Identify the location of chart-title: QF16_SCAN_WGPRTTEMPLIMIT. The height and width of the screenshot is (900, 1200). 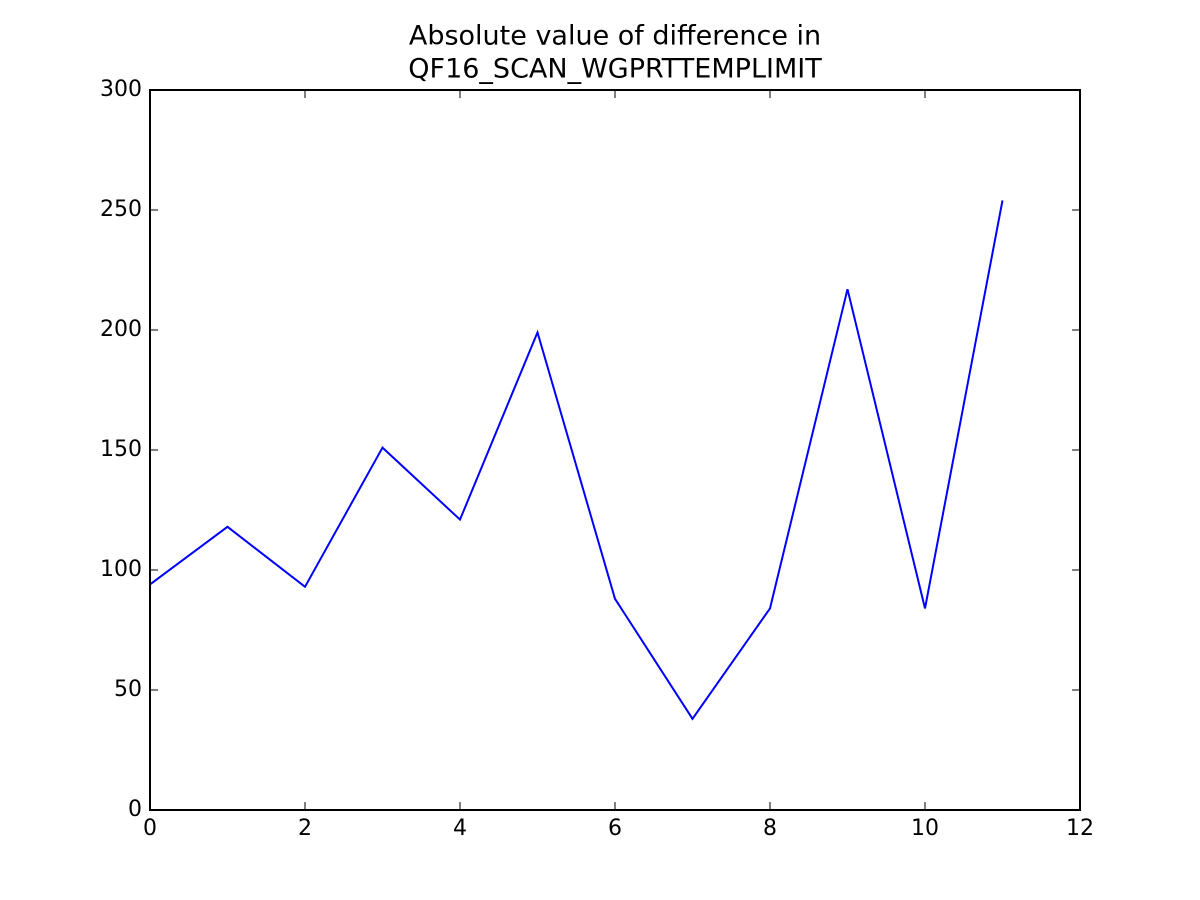
(615, 69).